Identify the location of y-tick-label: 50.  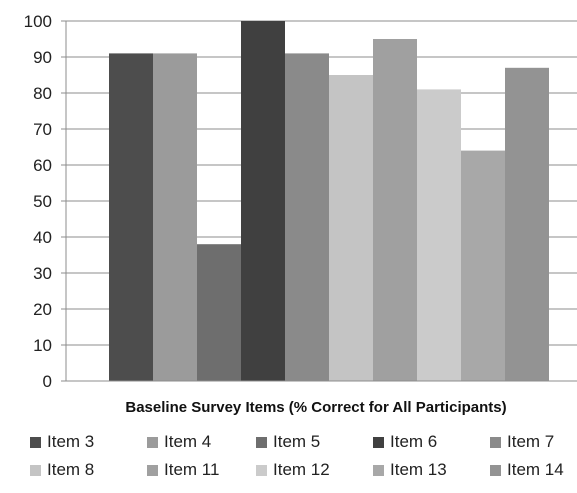
(42, 201).